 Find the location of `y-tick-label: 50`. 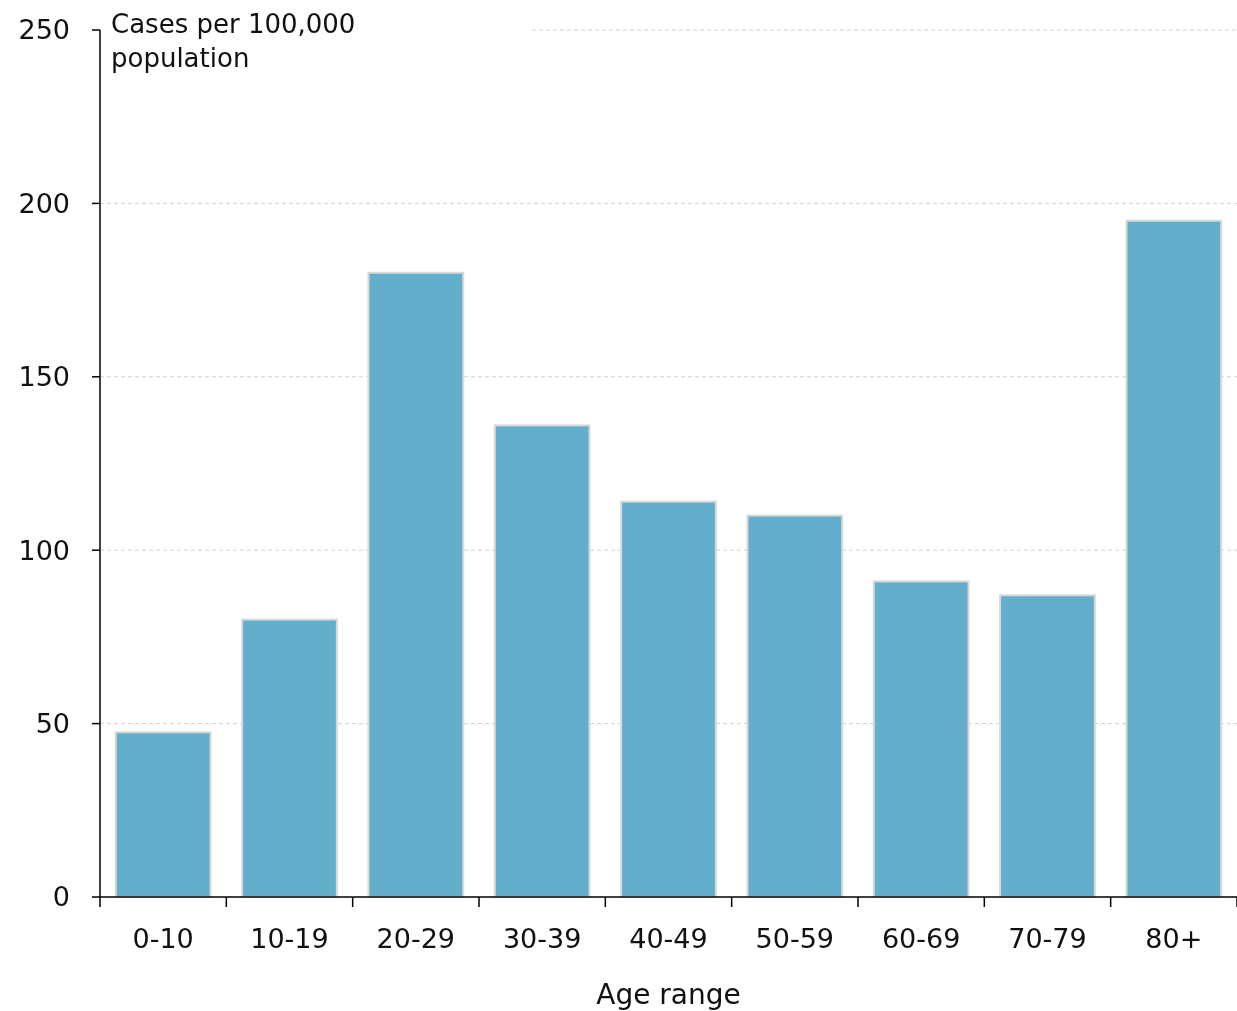

y-tick-label: 50 is located at coordinates (52, 724).